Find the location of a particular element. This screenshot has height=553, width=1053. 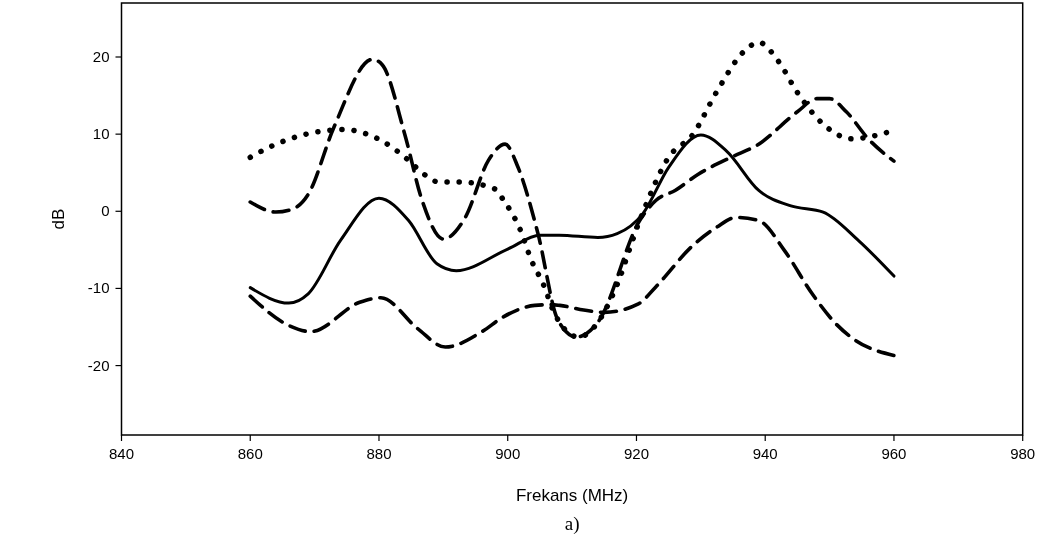

x-tick-label: 920 is located at coordinates (636, 453).